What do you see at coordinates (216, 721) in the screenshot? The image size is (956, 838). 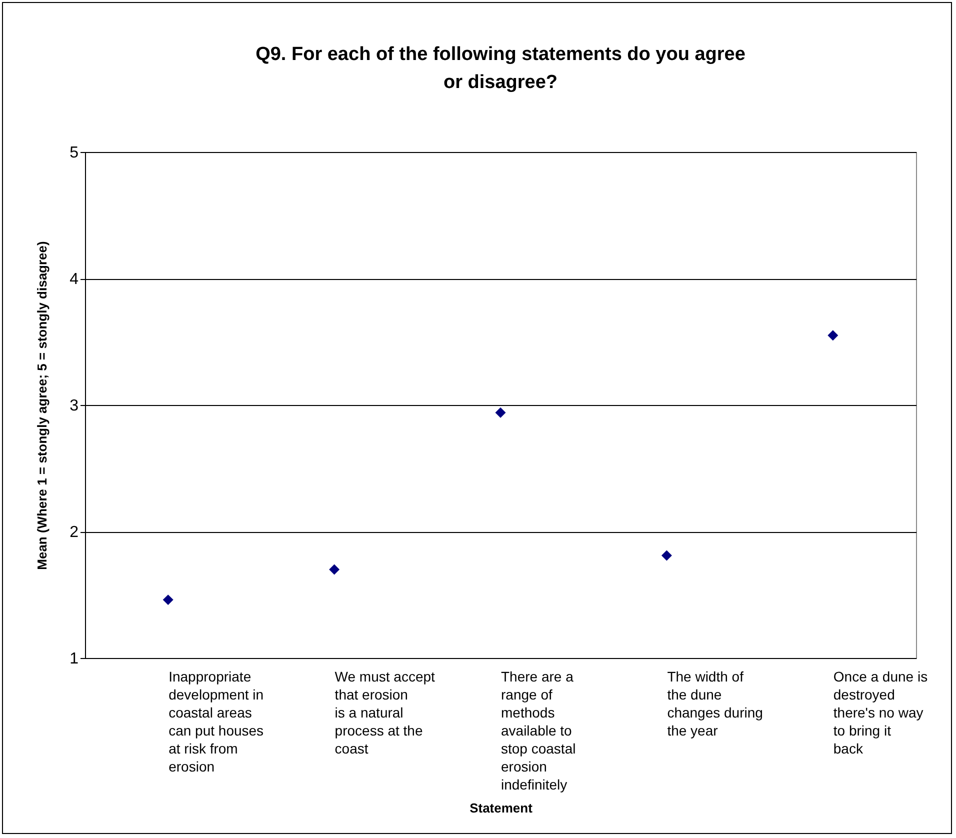 I see `x-tick-label: Inappropriate development in coastal areas can put houses at risk from erosion` at bounding box center [216, 721].